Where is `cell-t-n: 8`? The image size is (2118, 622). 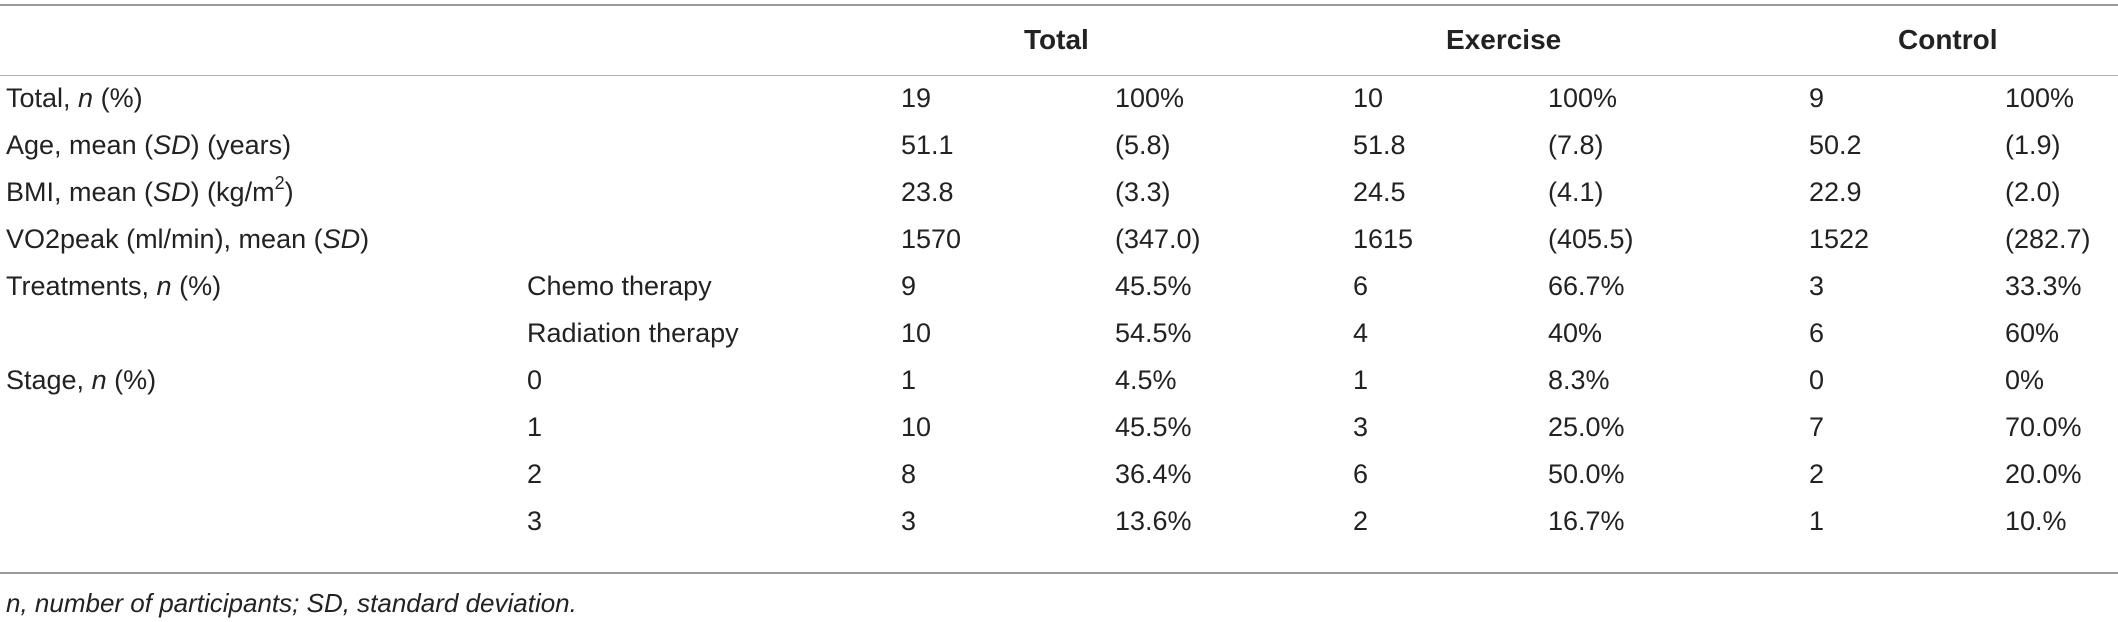 cell-t-n: 8 is located at coordinates (909, 474).